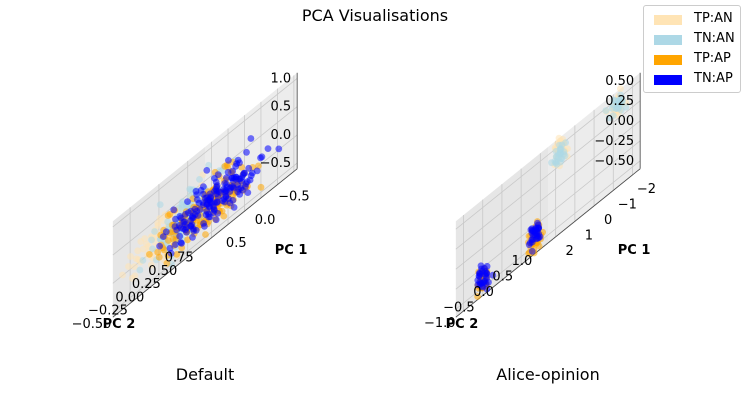 The width and height of the screenshot is (750, 400). Describe the element at coordinates (668, 20) in the screenshot. I see `legend-swatch-tp-an` at that location.